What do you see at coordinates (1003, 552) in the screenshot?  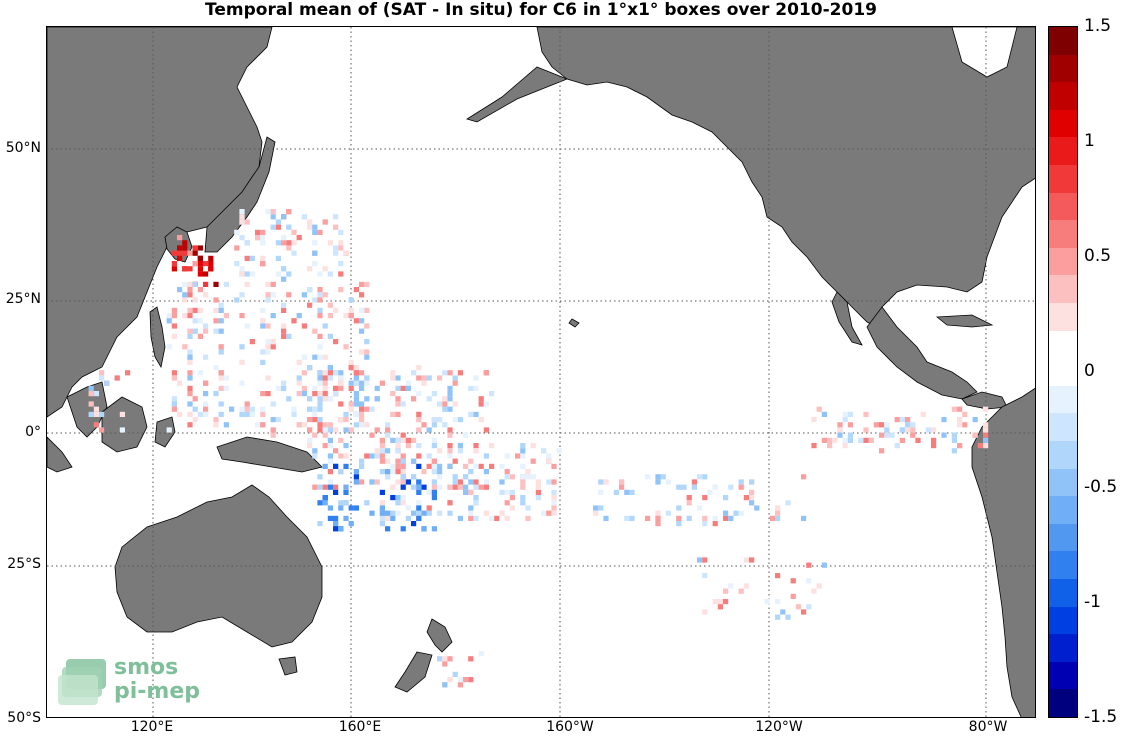 I see `south-america-landmass` at bounding box center [1003, 552].